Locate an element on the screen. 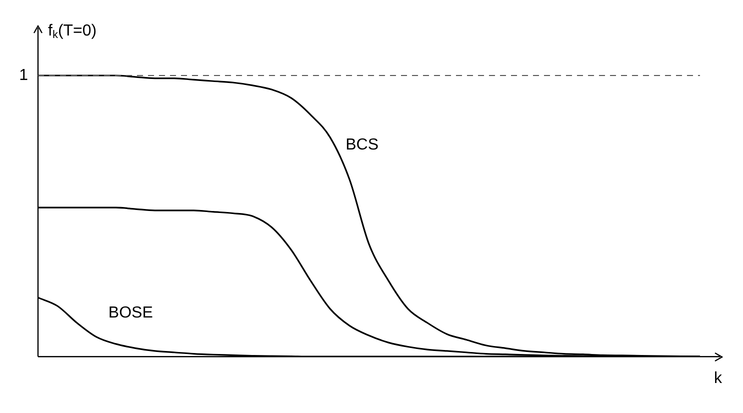 The width and height of the screenshot is (743, 413). series-label: BOSE is located at coordinates (130, 313).